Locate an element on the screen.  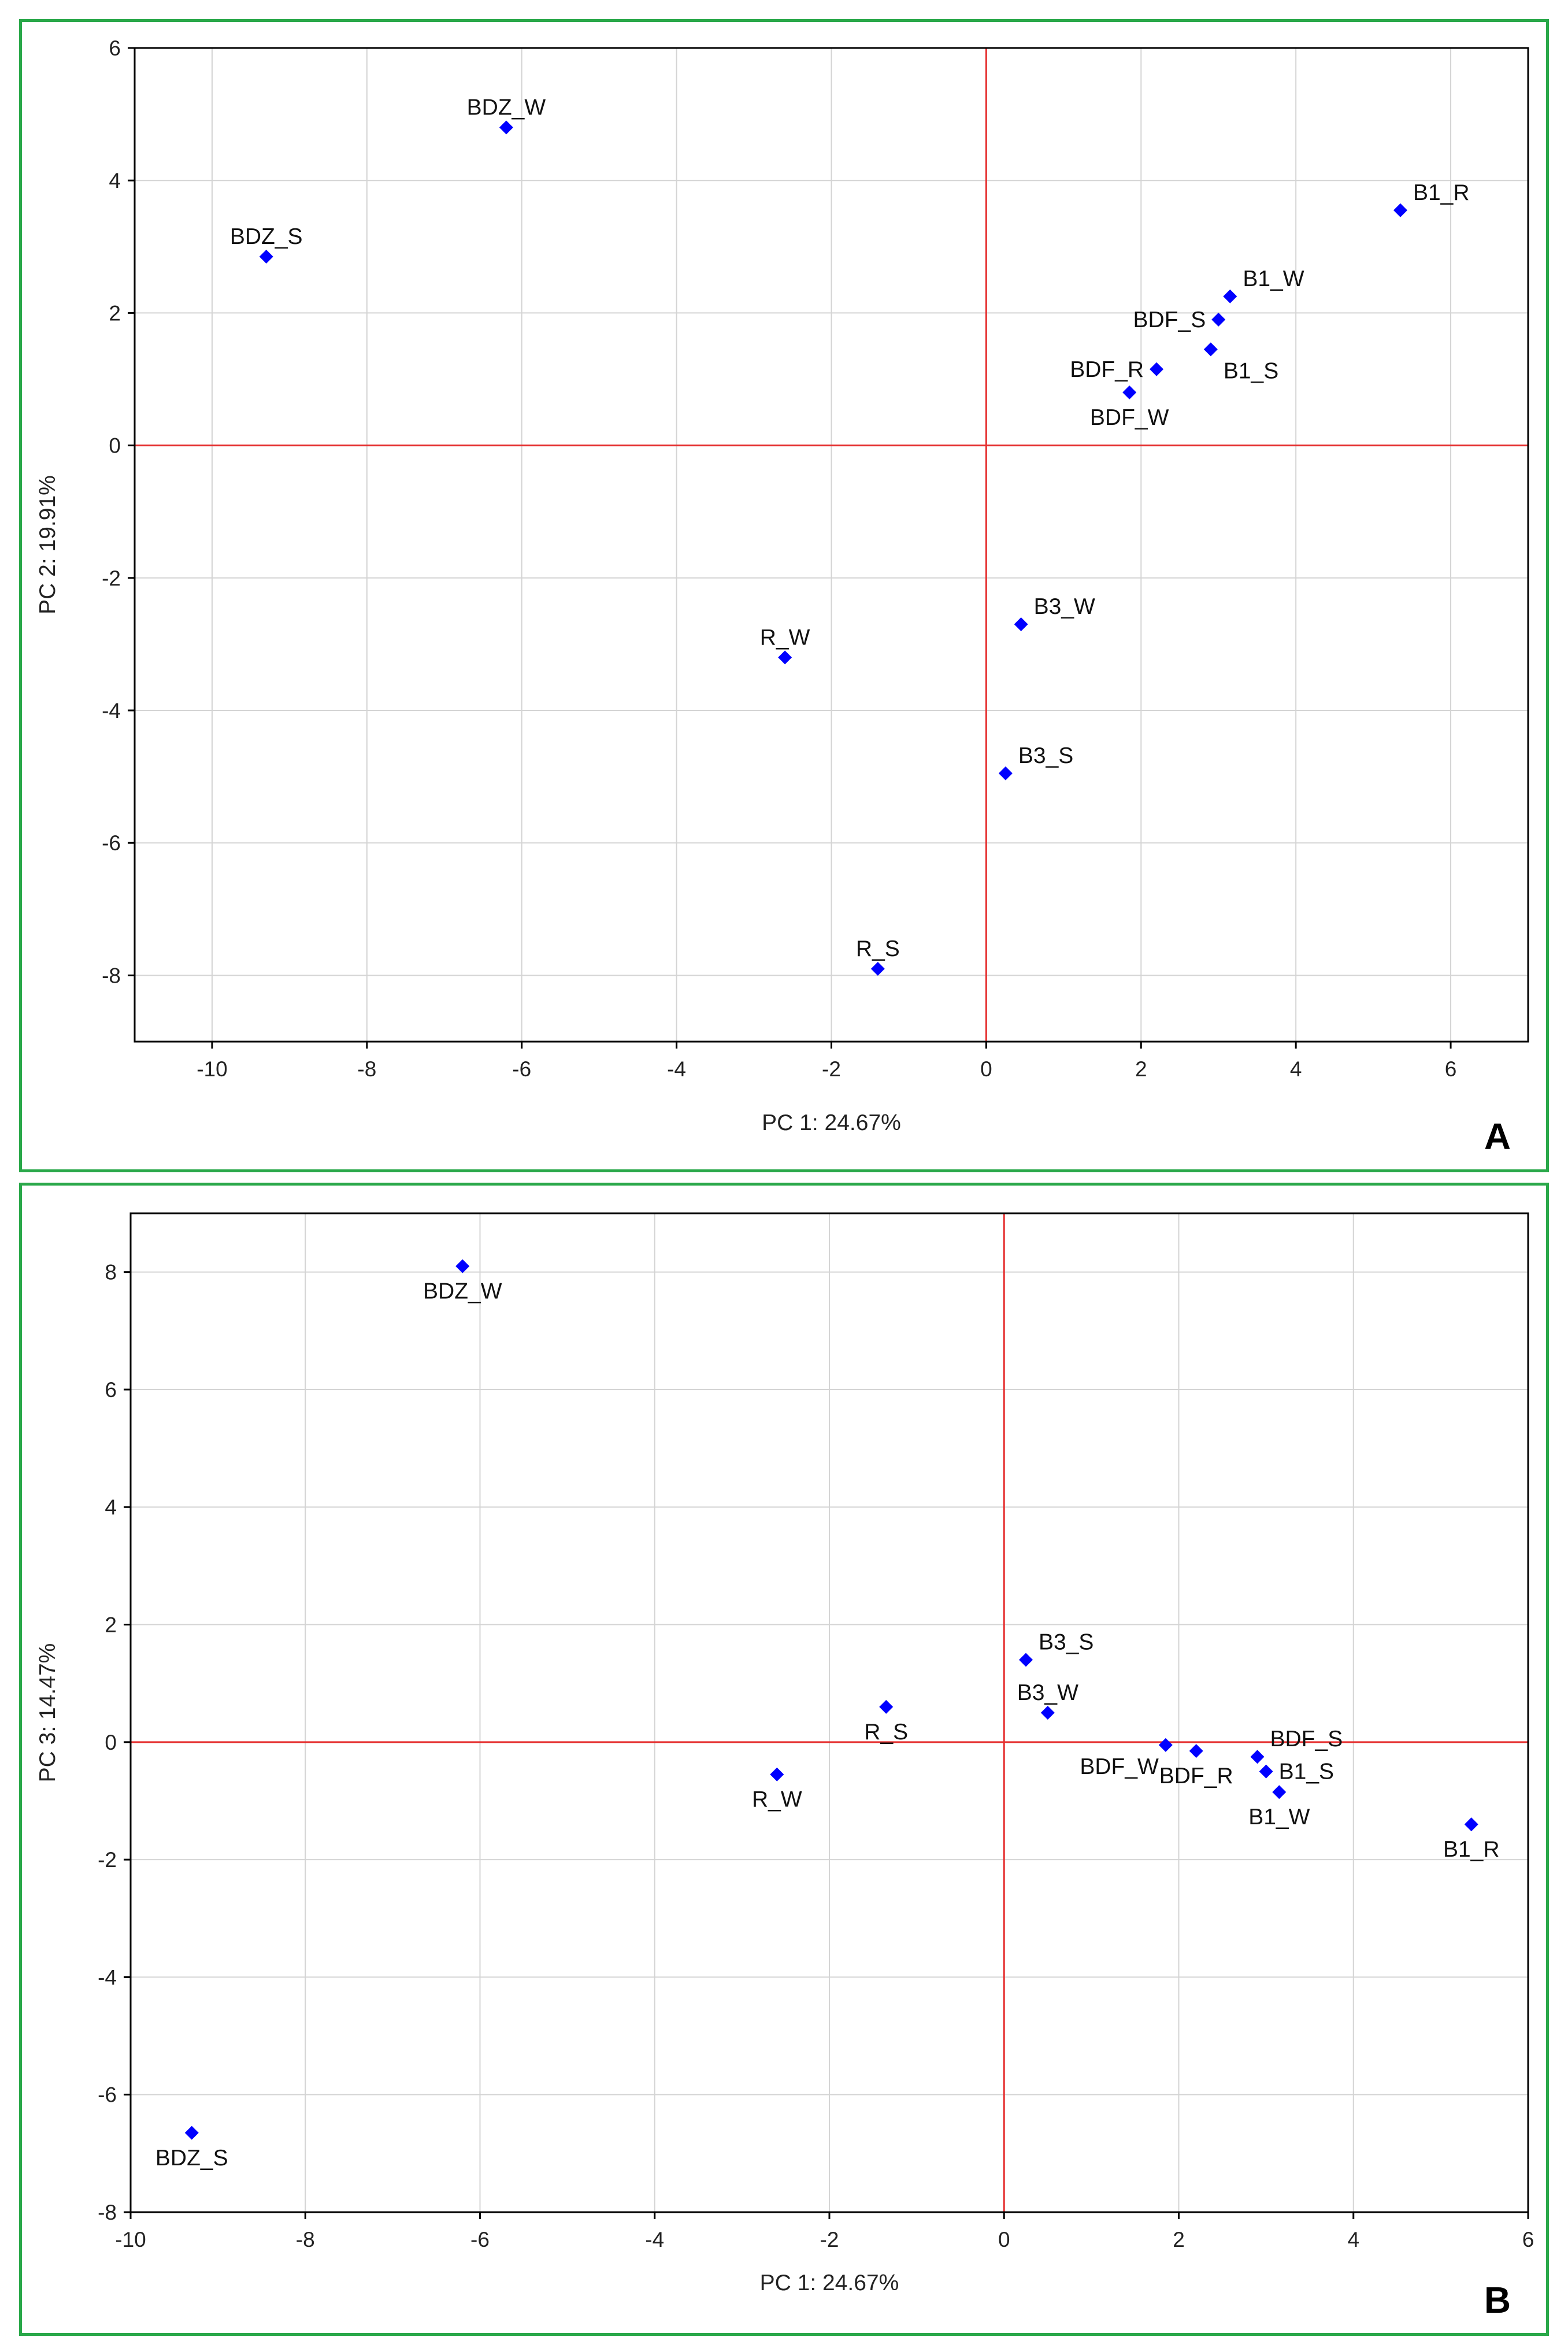
y-tick-label: 8 is located at coordinates (111, 1272).